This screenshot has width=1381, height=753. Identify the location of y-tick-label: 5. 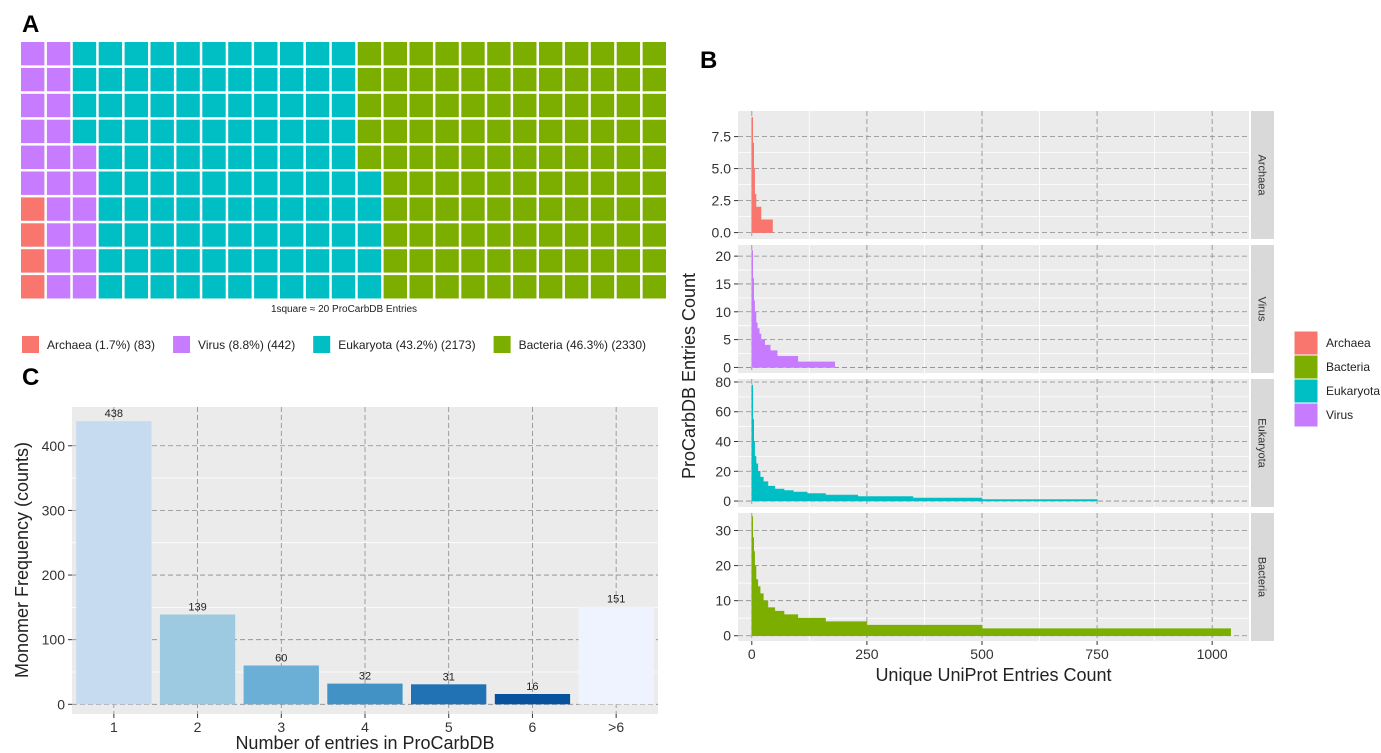
(727, 340).